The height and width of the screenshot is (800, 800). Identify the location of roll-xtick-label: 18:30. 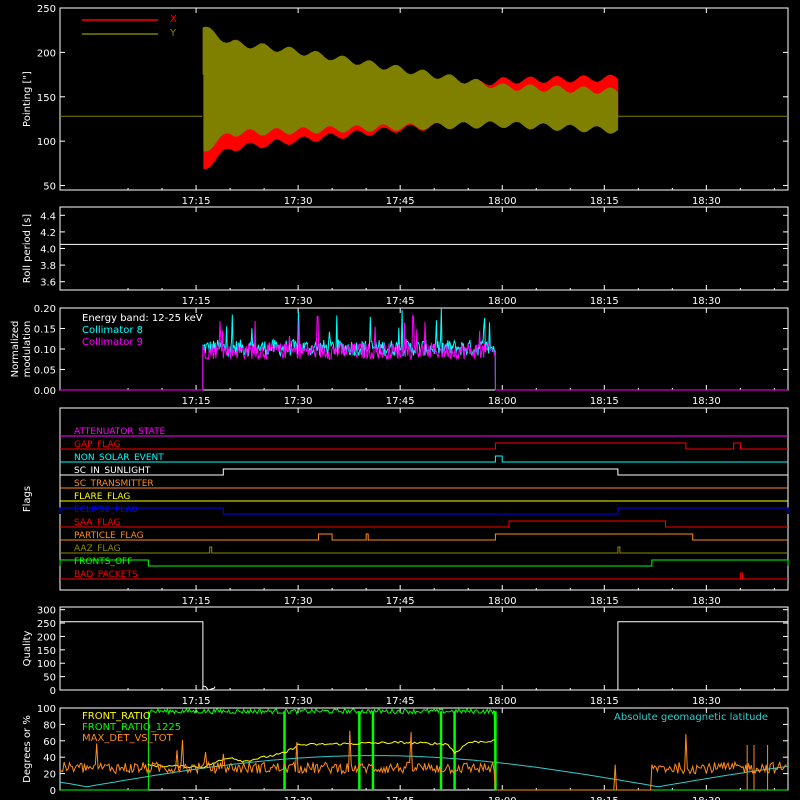
(706, 301).